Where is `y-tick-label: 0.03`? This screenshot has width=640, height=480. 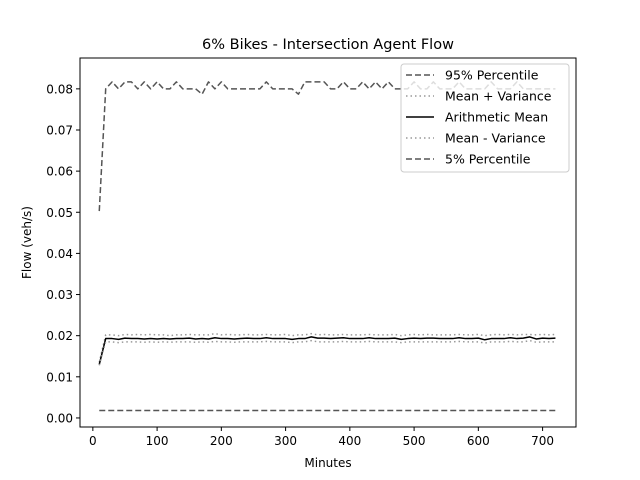 y-tick-label: 0.03 is located at coordinates (59, 295).